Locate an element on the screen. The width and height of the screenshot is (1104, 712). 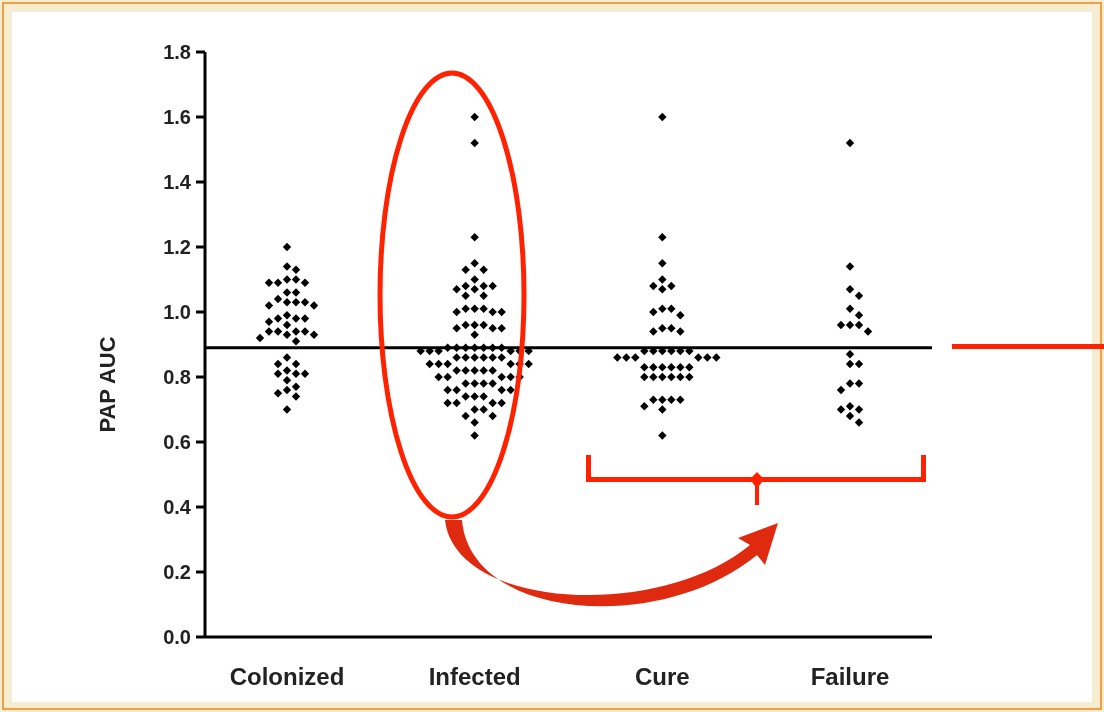
x-tick-label: Failure is located at coordinates (850, 676).